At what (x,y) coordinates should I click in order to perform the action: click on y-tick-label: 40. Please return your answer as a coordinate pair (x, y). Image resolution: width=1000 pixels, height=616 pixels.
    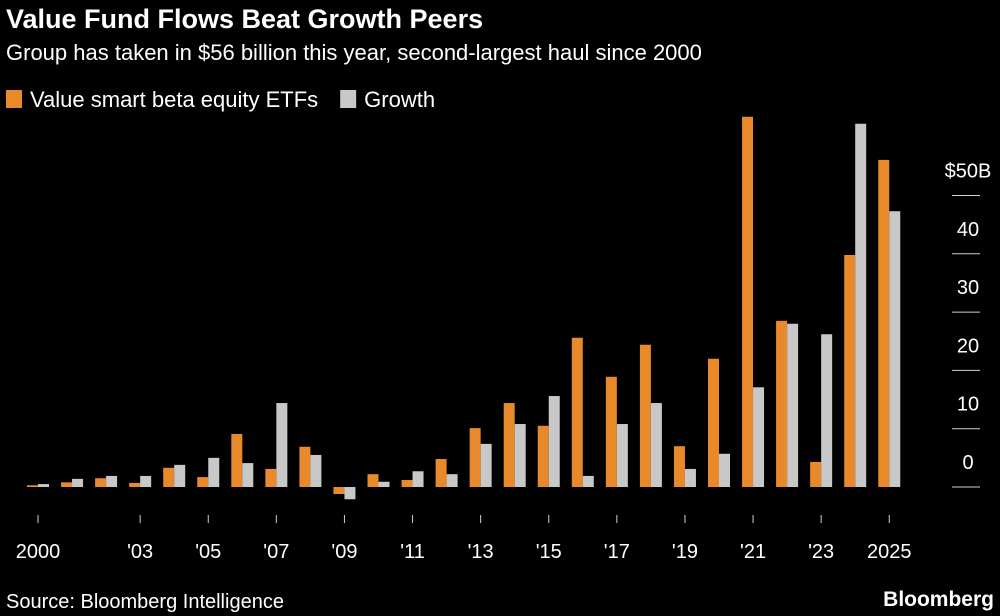
    Looking at the image, I should click on (968, 230).